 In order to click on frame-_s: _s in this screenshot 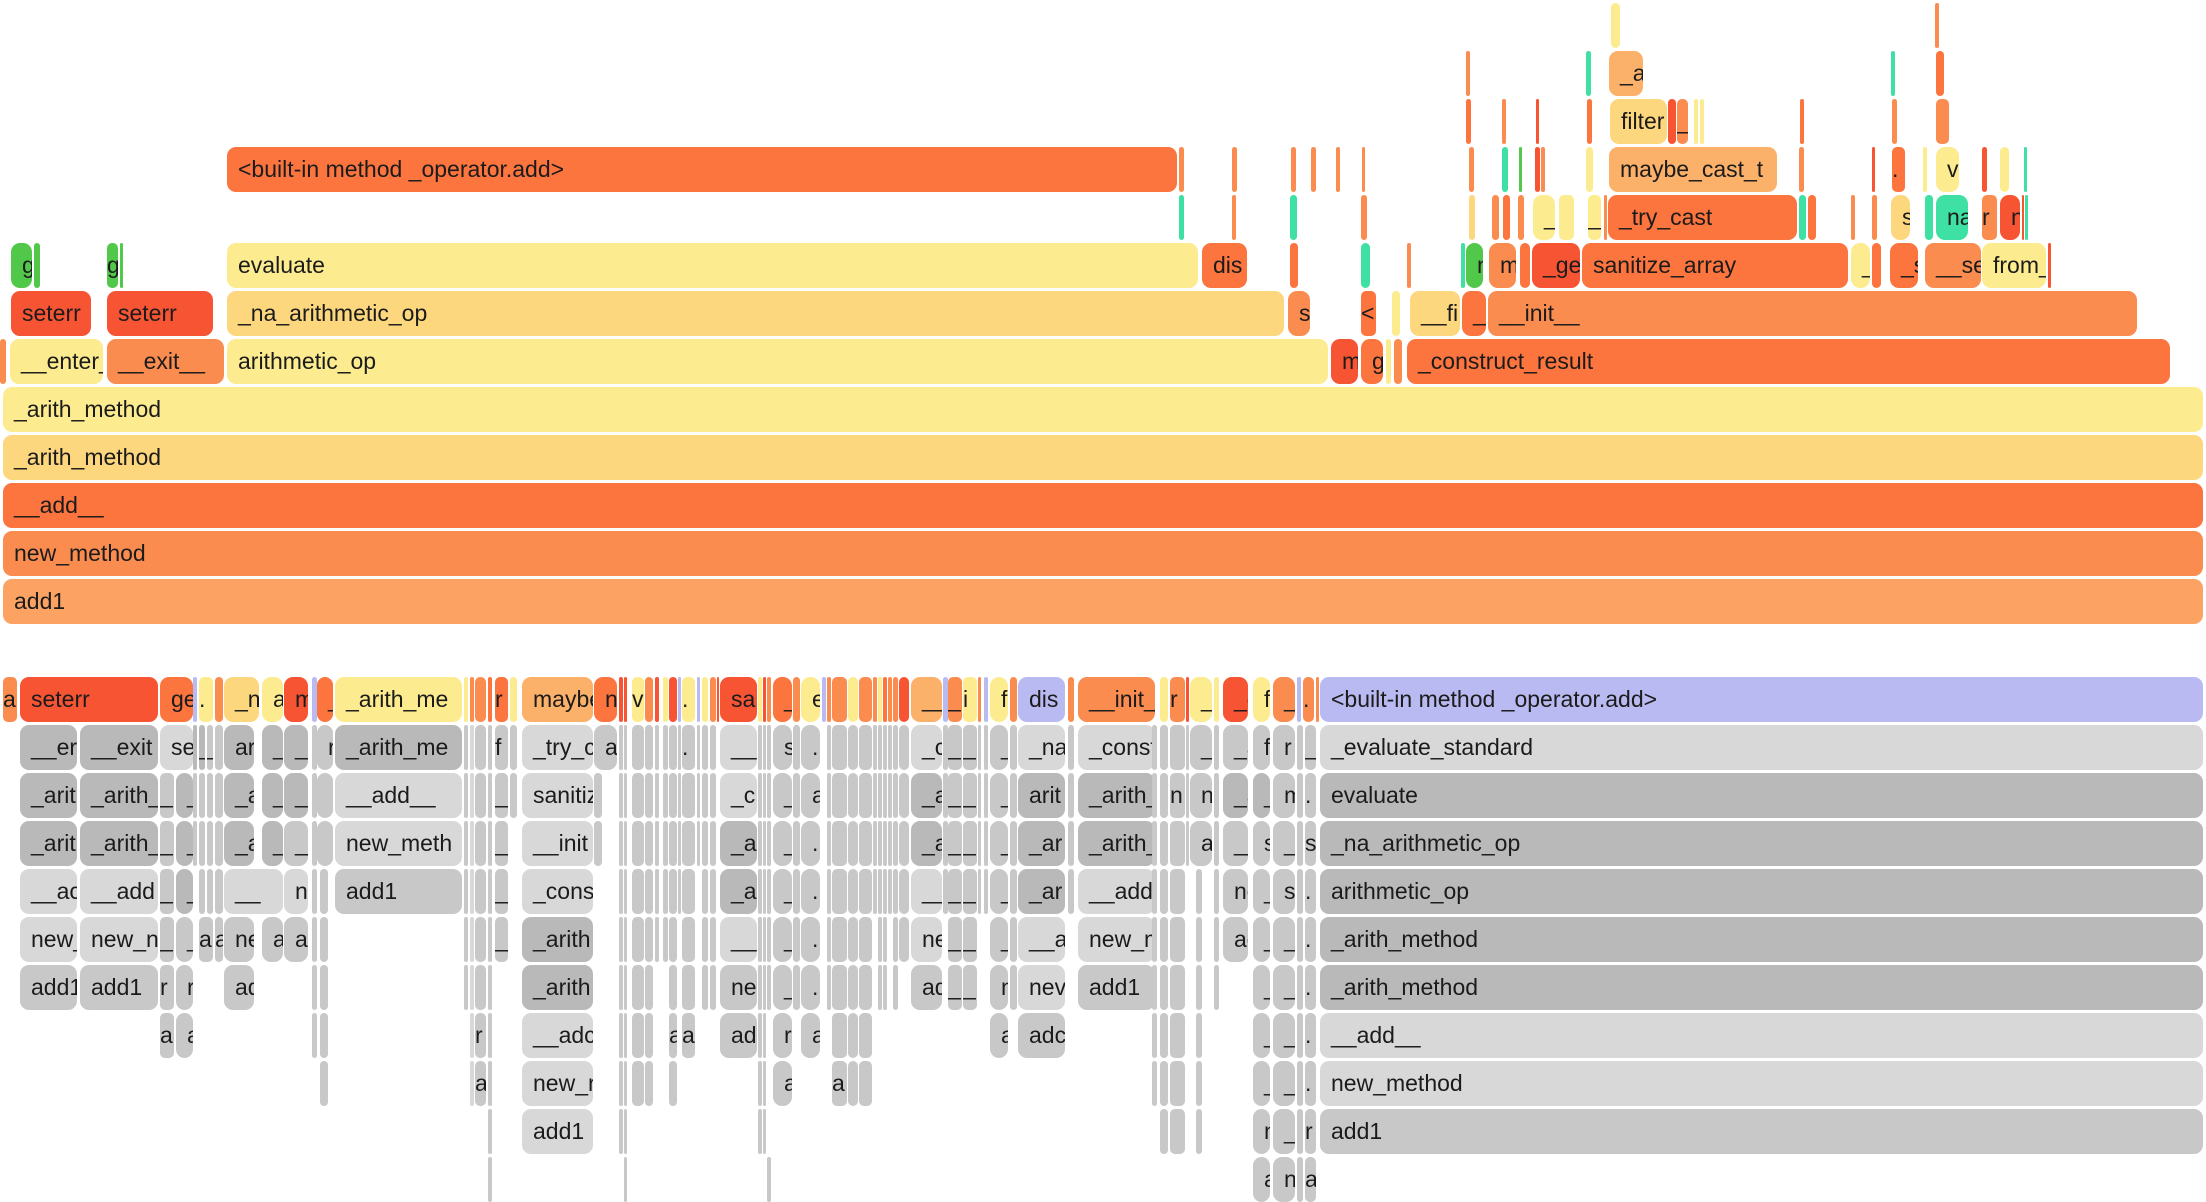, I will do `click(1904, 265)`.